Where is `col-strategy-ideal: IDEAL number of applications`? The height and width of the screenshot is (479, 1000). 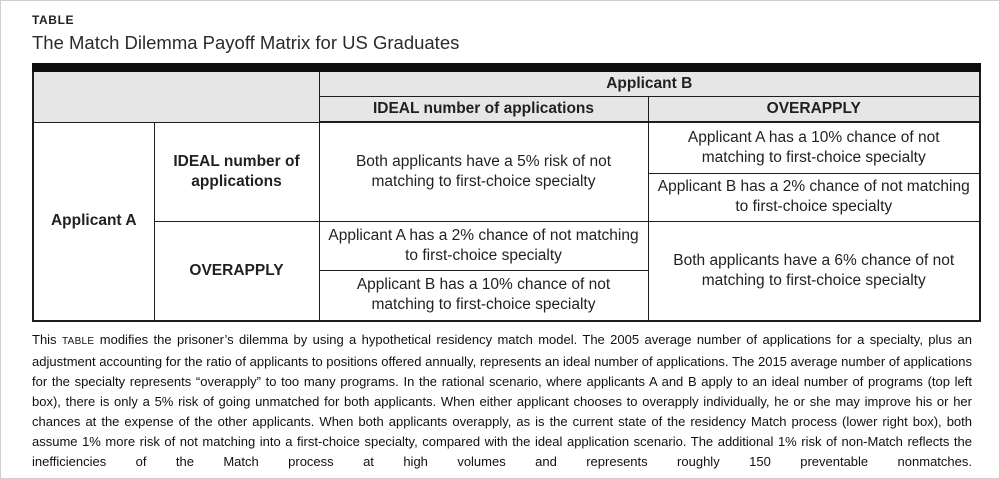
col-strategy-ideal: IDEAL number of applications is located at coordinates (483, 109).